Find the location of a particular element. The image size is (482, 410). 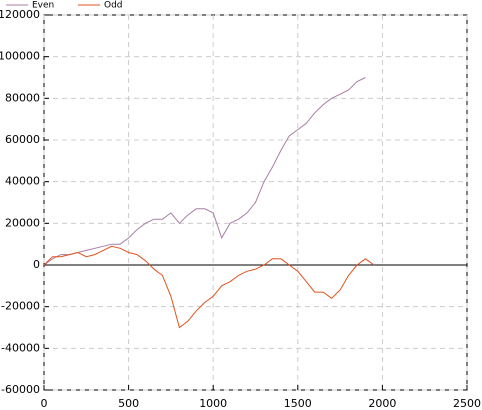

y-tick-label: -60000 is located at coordinates (20, 389).